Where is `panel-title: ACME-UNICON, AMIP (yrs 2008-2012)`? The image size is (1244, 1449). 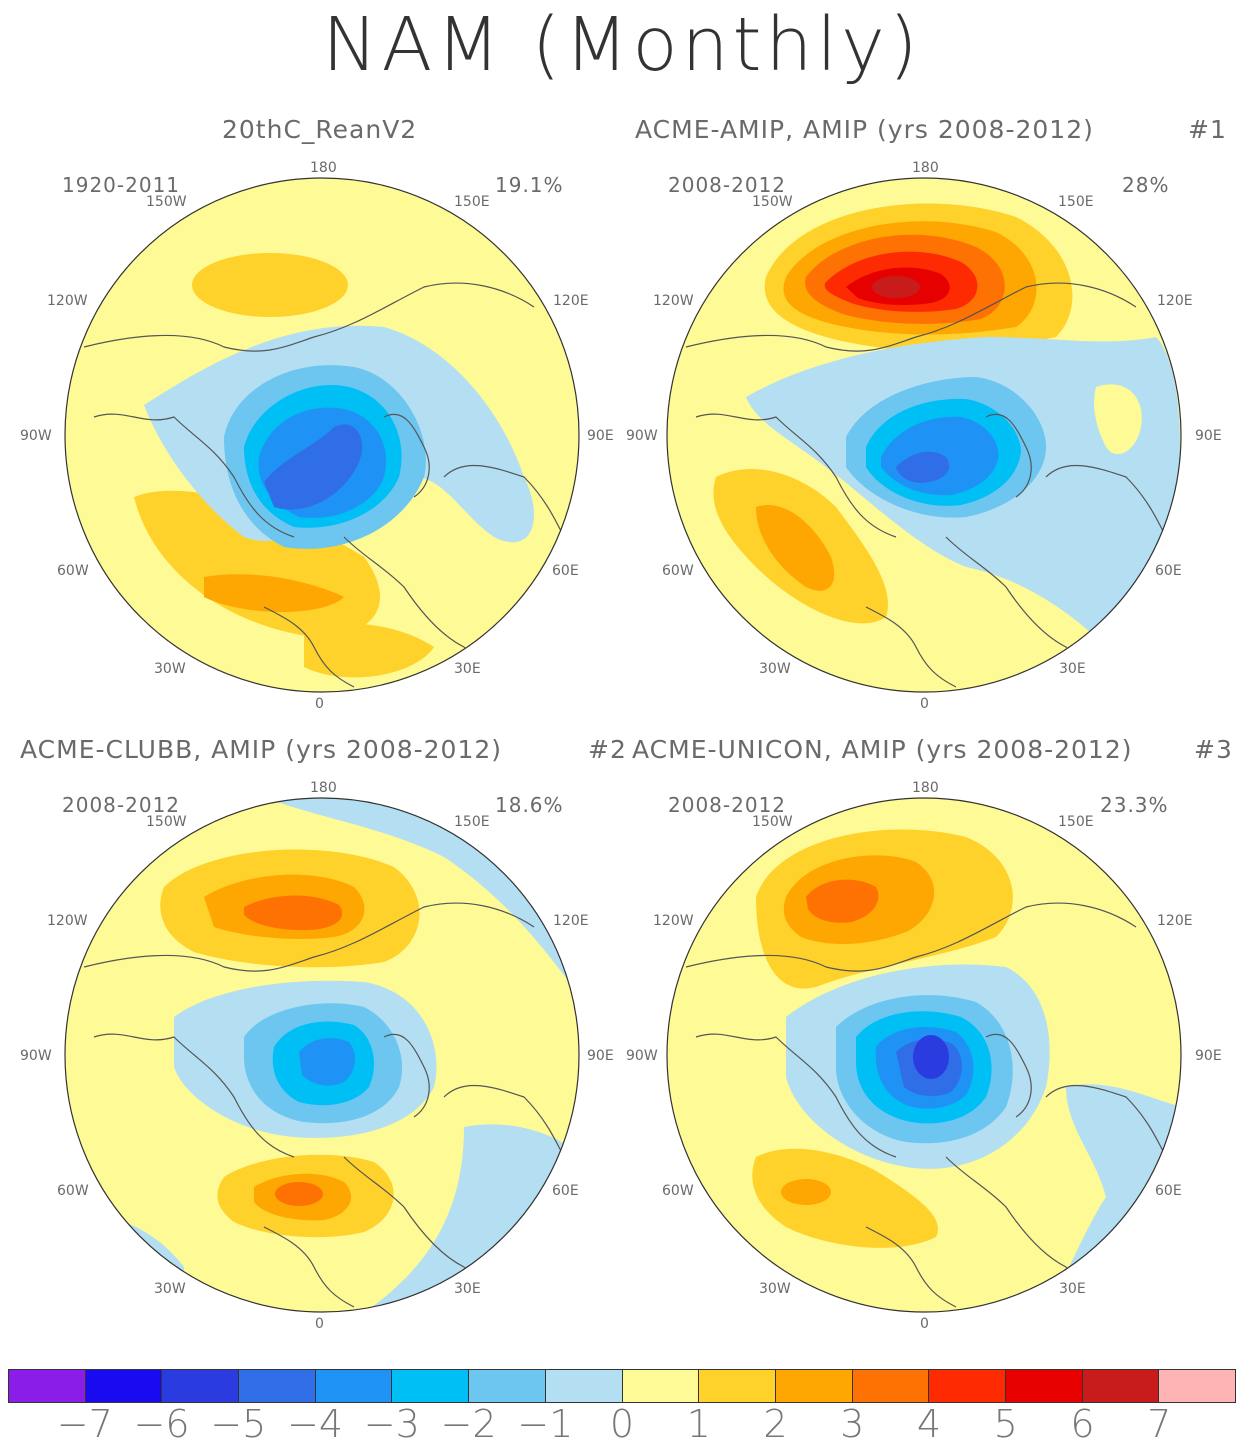 panel-title: ACME-UNICON, AMIP (yrs 2008-2012) is located at coordinates (882, 749).